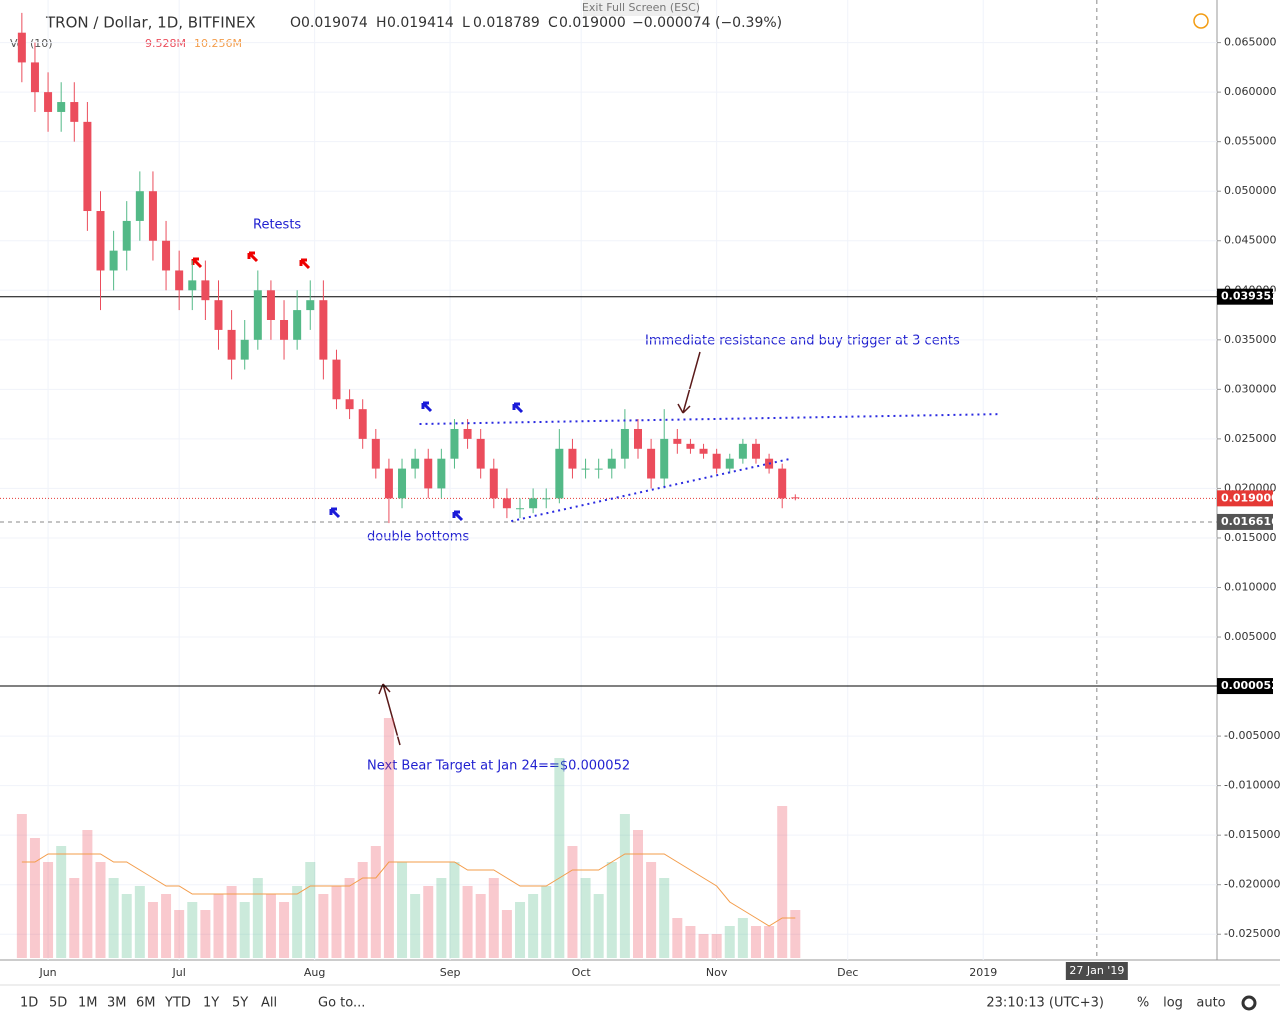  Describe the element at coordinates (1250, 586) in the screenshot. I see `y-tick-label: 0.010000` at that location.